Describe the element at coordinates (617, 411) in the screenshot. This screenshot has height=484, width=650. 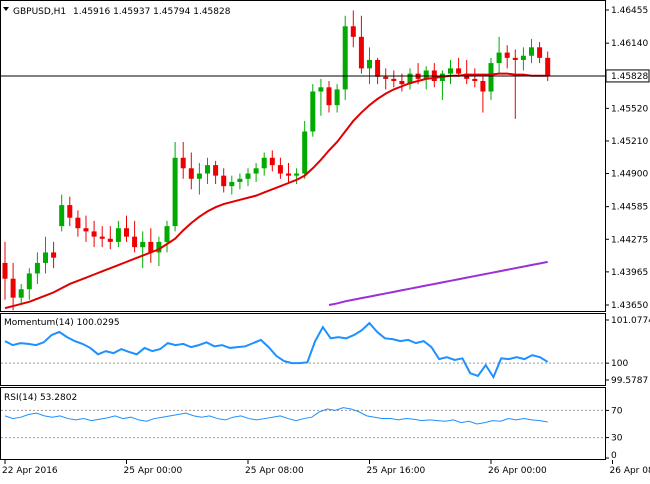
I see `rsi-tick-label: 70` at that location.